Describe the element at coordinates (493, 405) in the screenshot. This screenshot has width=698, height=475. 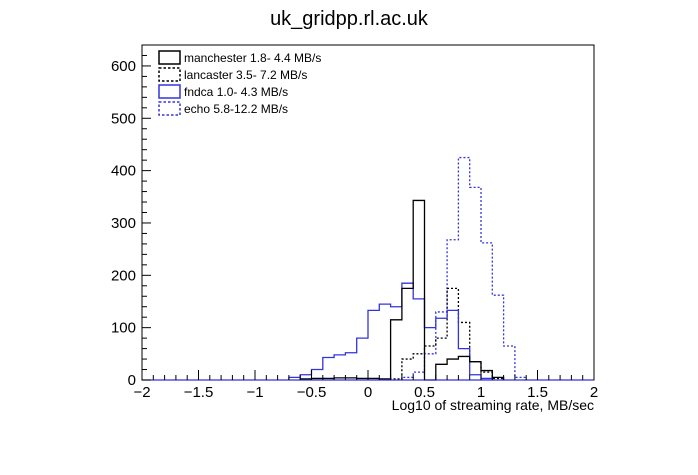
I see `x-axis-title: Log10 of streaming rate, MB/sec` at that location.